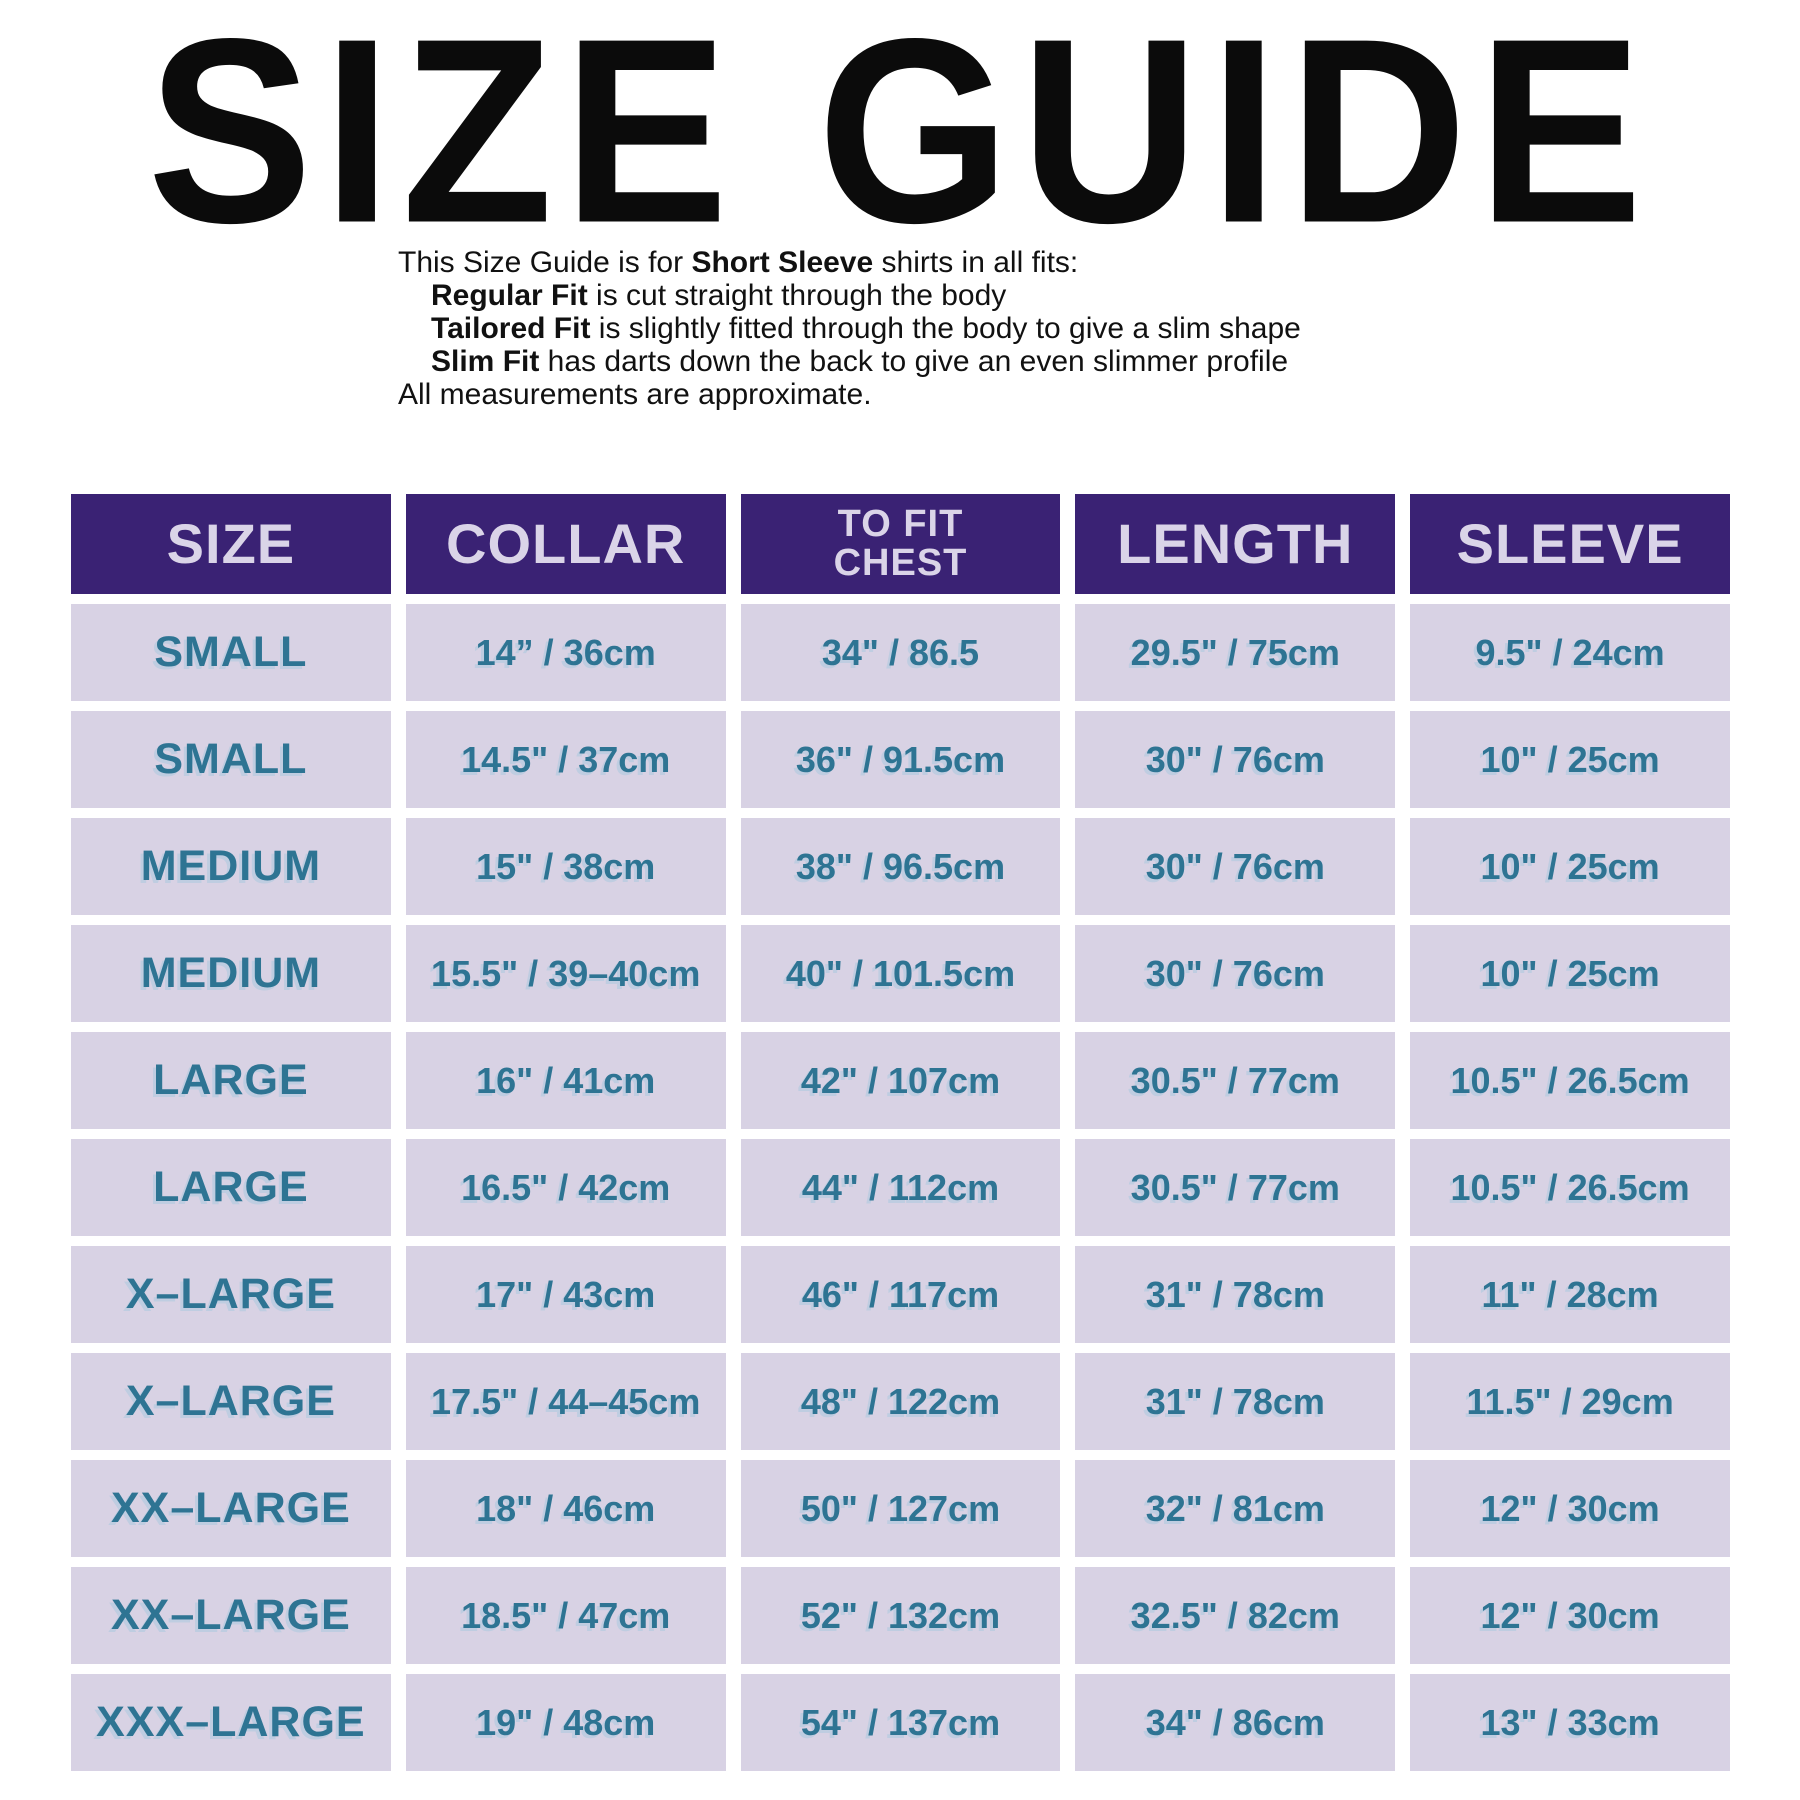 The image size is (1800, 1800). Describe the element at coordinates (976, 262) in the screenshot. I see `intro-line-post: shirts in all fits:` at that location.